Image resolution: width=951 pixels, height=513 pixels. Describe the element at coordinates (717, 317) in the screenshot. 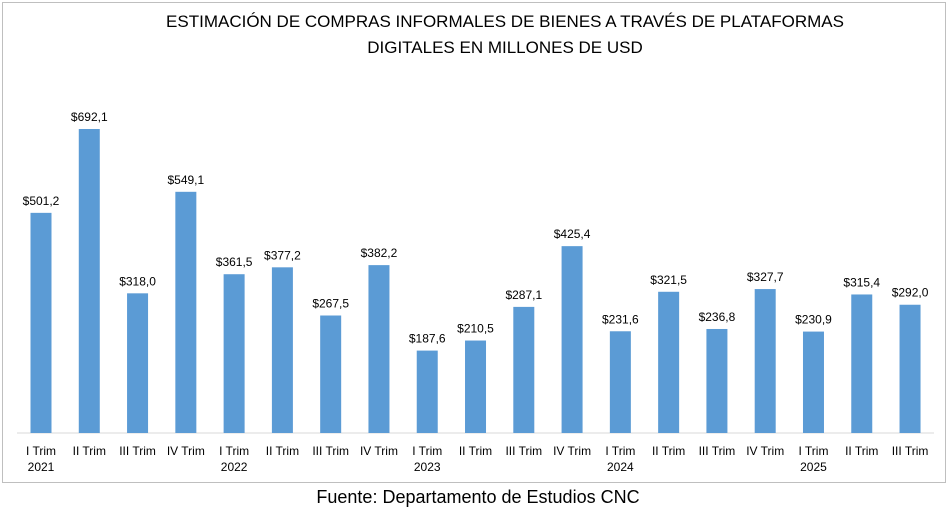

I see `data-label: $236,8` at that location.